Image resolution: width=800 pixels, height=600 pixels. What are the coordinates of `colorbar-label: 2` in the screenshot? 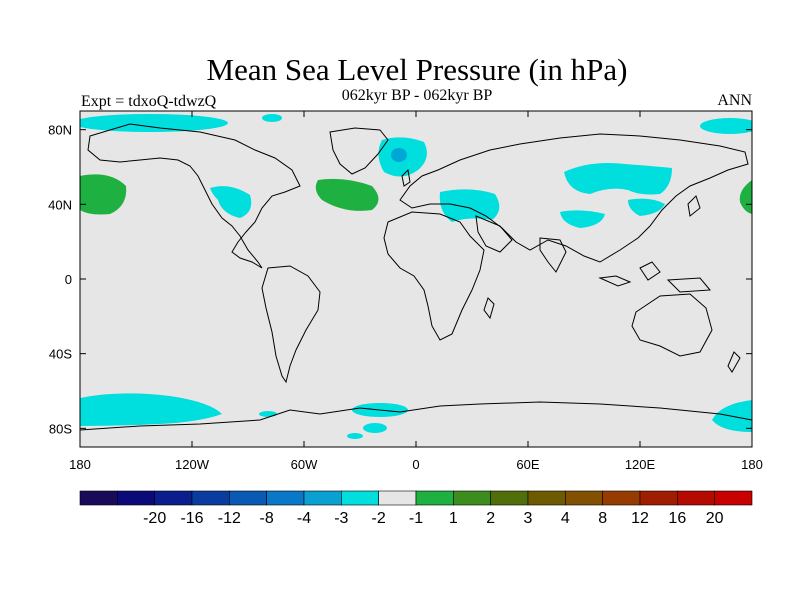 It's located at (490, 518).